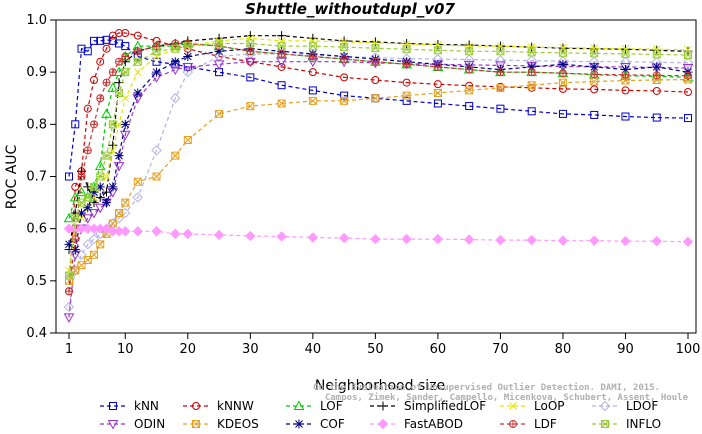  I want to click on legend-label: kNNW, so click(235, 406).